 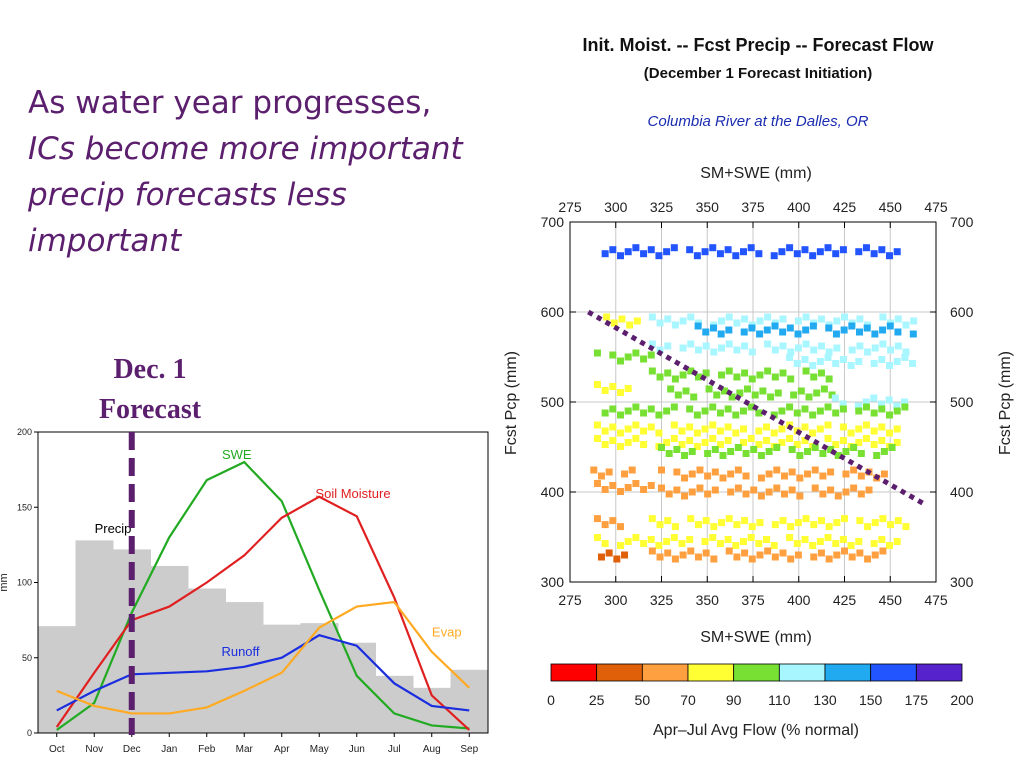 I want to click on y-tick-label: 150, so click(x=24, y=507).